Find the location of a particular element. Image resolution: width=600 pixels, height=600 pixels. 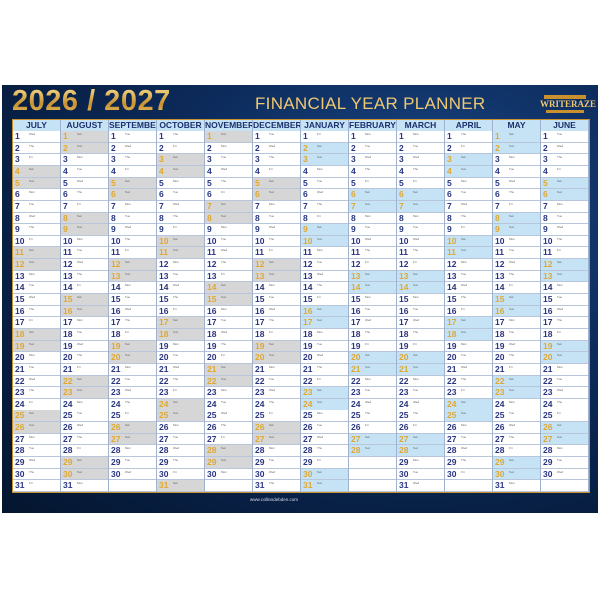

day-cell: 5 Sat is located at coordinates (276, 183).